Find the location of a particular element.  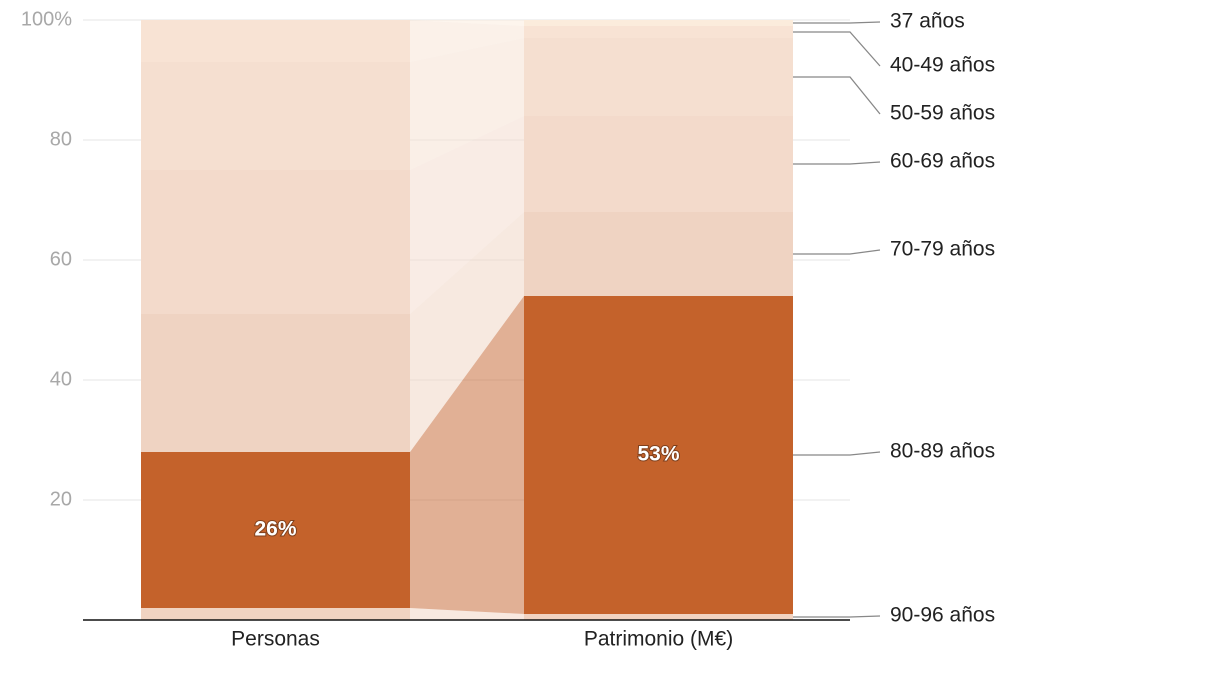

y-tick-label: 100% is located at coordinates (46, 19).